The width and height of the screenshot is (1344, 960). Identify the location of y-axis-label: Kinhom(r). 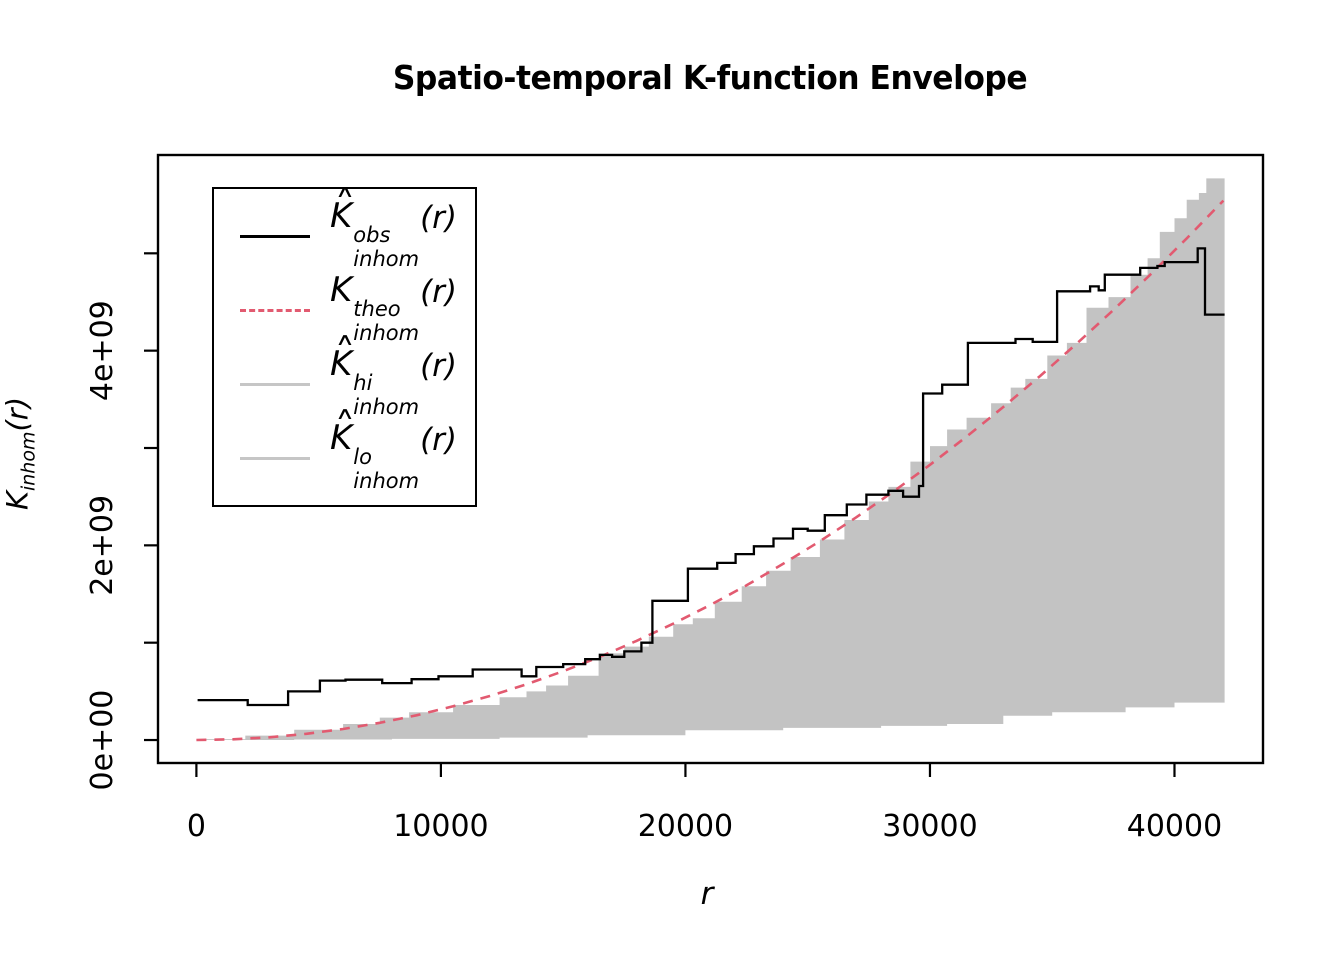
(20, 454).